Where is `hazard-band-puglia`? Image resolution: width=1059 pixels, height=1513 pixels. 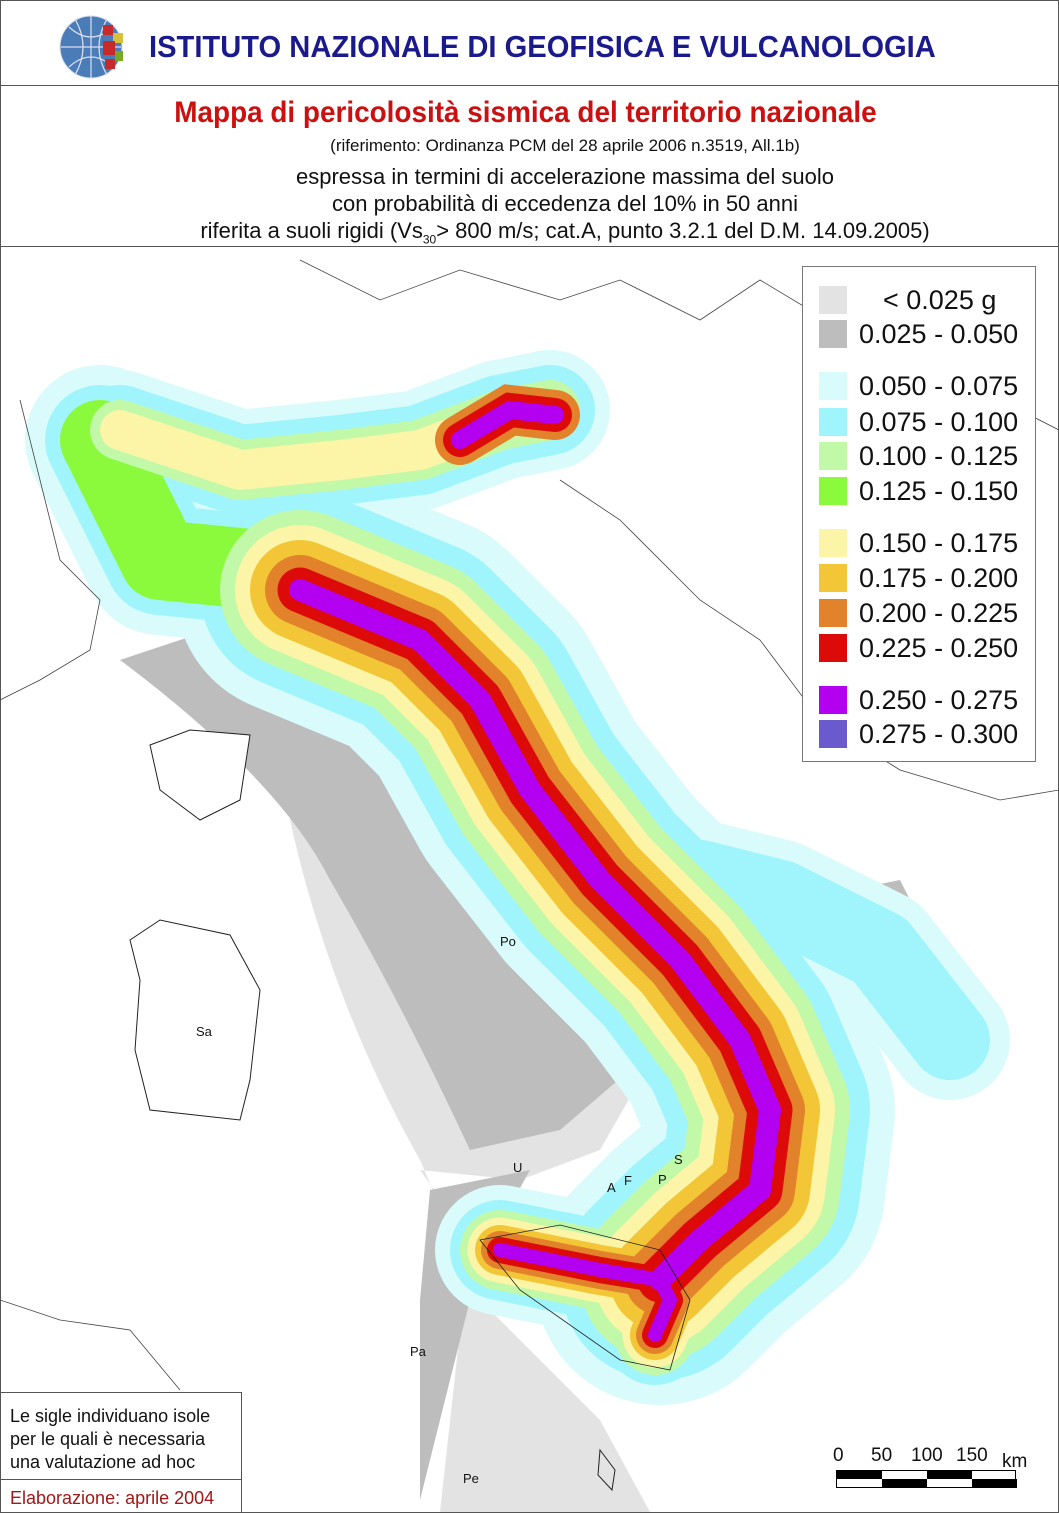
hazard-band-puglia is located at coordinates (825, 960).